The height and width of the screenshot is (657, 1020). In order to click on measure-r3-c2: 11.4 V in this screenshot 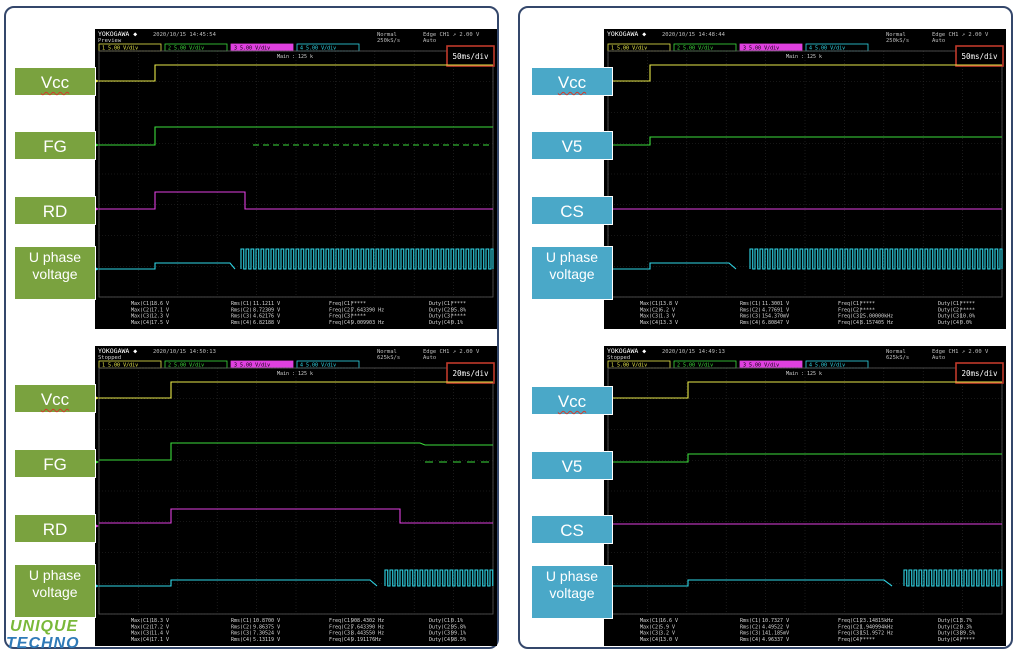, I will do `click(160, 634)`.